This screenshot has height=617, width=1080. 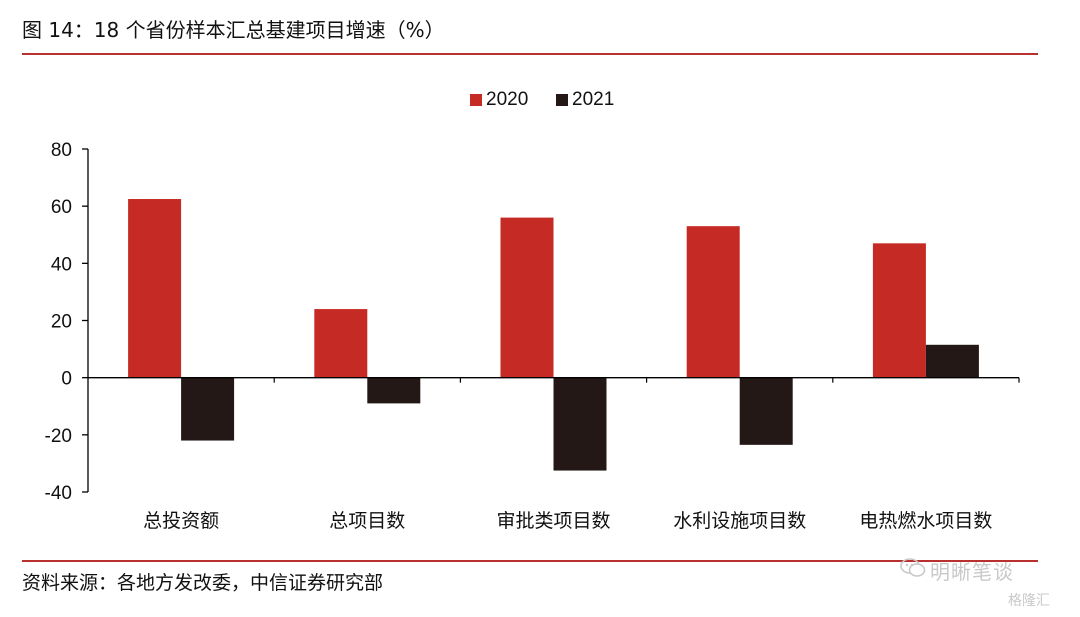 I want to click on source-note: 资料来源：各地方发改委，中信证券研究部, so click(x=203, y=583).